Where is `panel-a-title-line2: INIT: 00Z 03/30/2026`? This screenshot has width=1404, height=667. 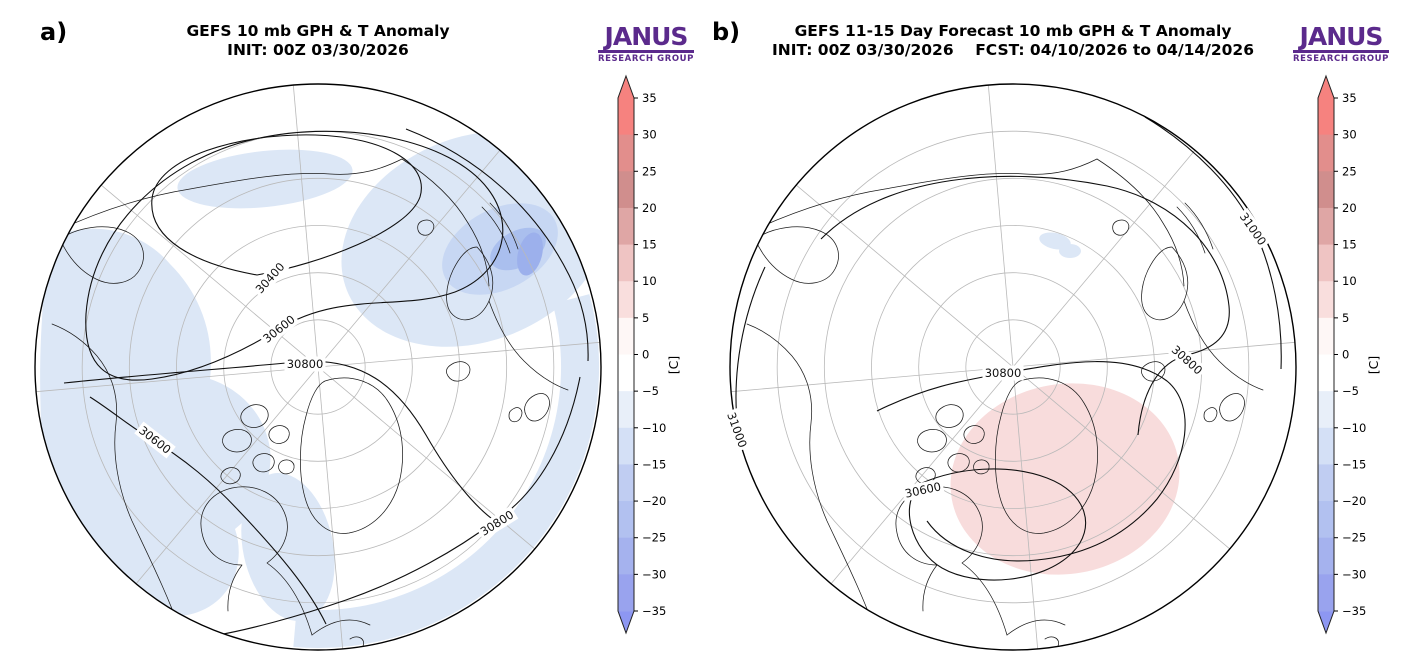 panel-a-title-line2: INIT: 00Z 03/30/2026 is located at coordinates (318, 50).